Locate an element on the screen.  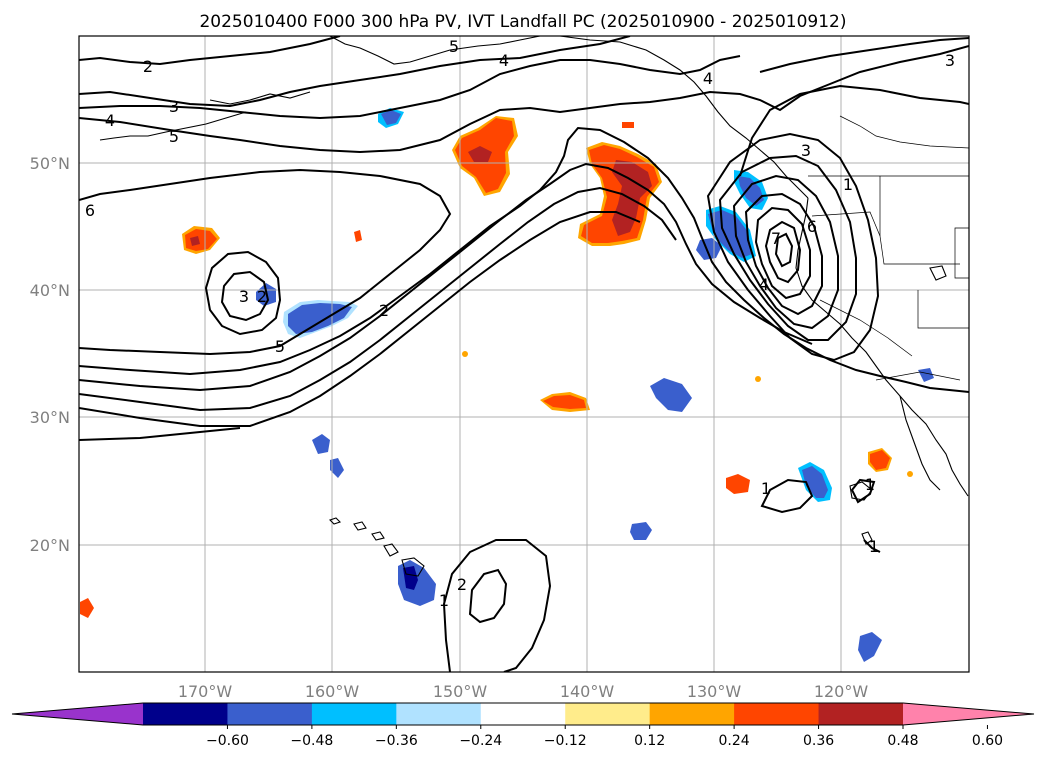
lat-label: 30°N is located at coordinates (50, 417).